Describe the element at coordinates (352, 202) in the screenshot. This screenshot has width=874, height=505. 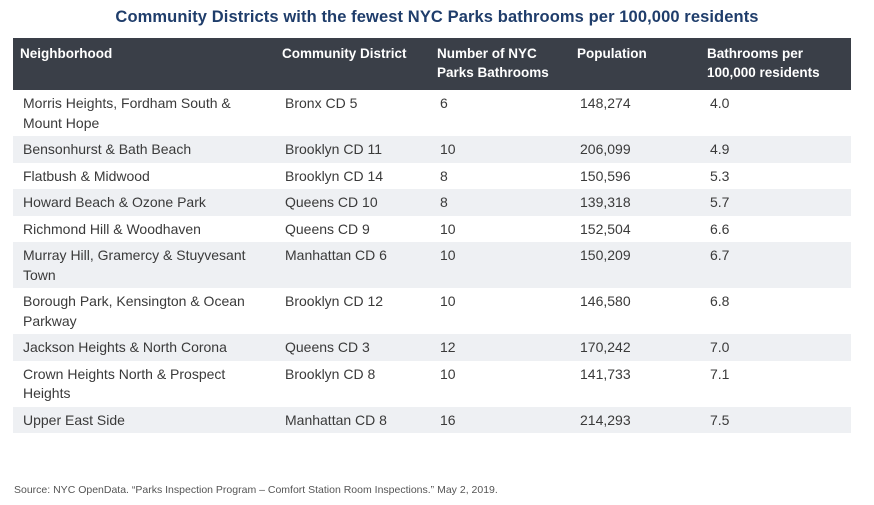
I see `cell-community-district: Queens CD 10` at that location.